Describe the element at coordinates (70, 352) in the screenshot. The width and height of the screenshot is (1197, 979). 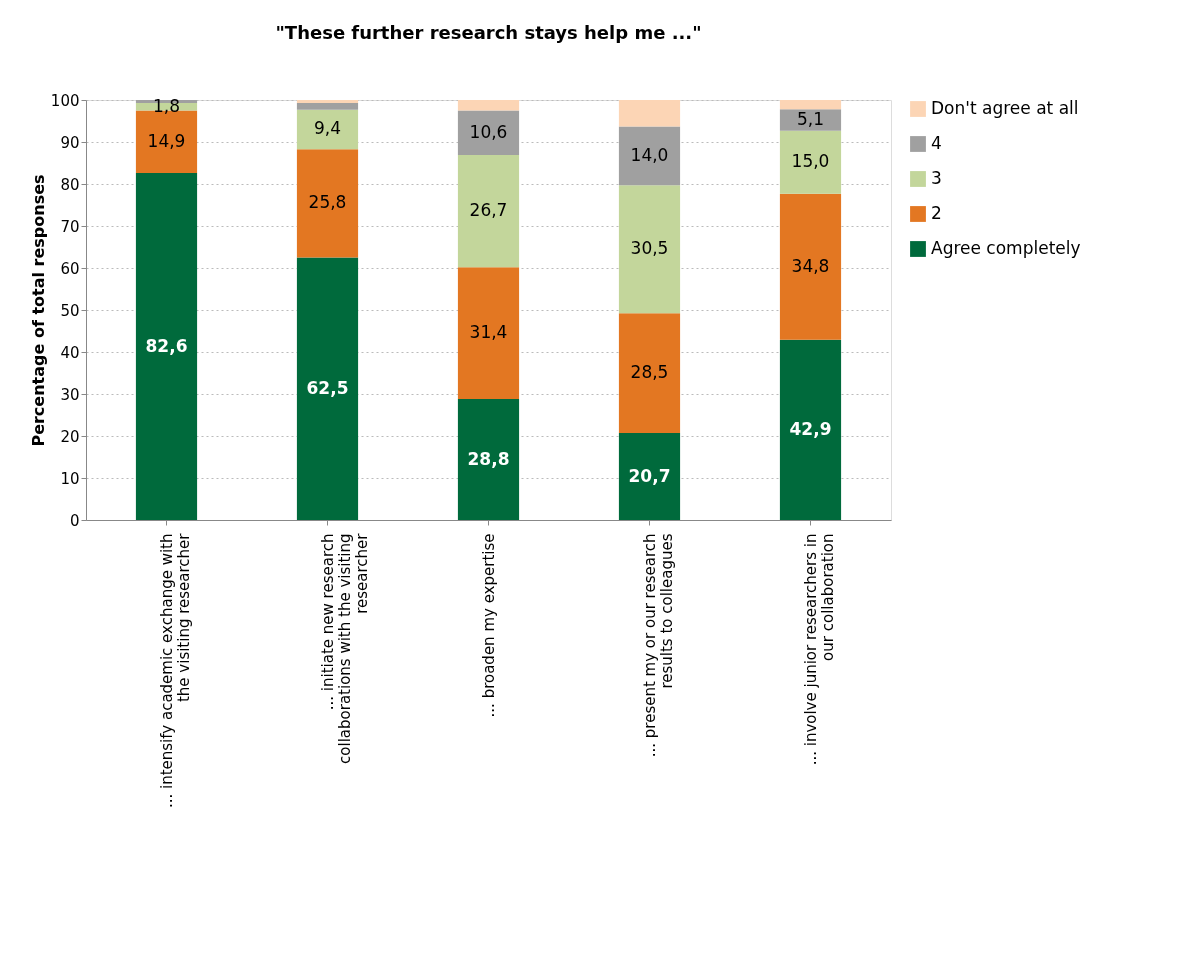
I see `y-tick-label: 40` at that location.